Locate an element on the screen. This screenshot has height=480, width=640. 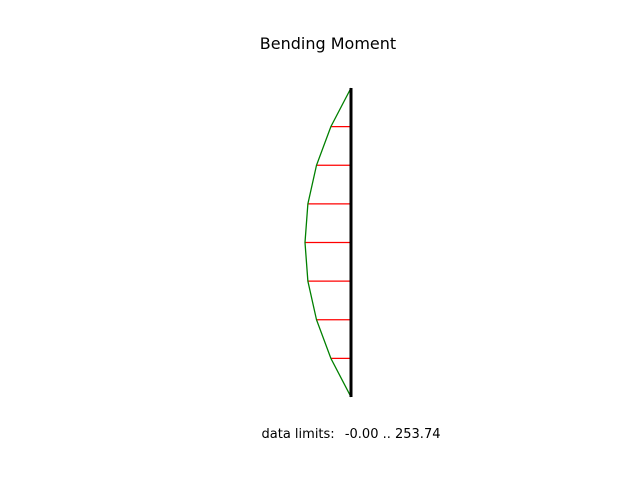
data-limits-text: data limits: -0.00 .. 253.74 is located at coordinates (351, 434).